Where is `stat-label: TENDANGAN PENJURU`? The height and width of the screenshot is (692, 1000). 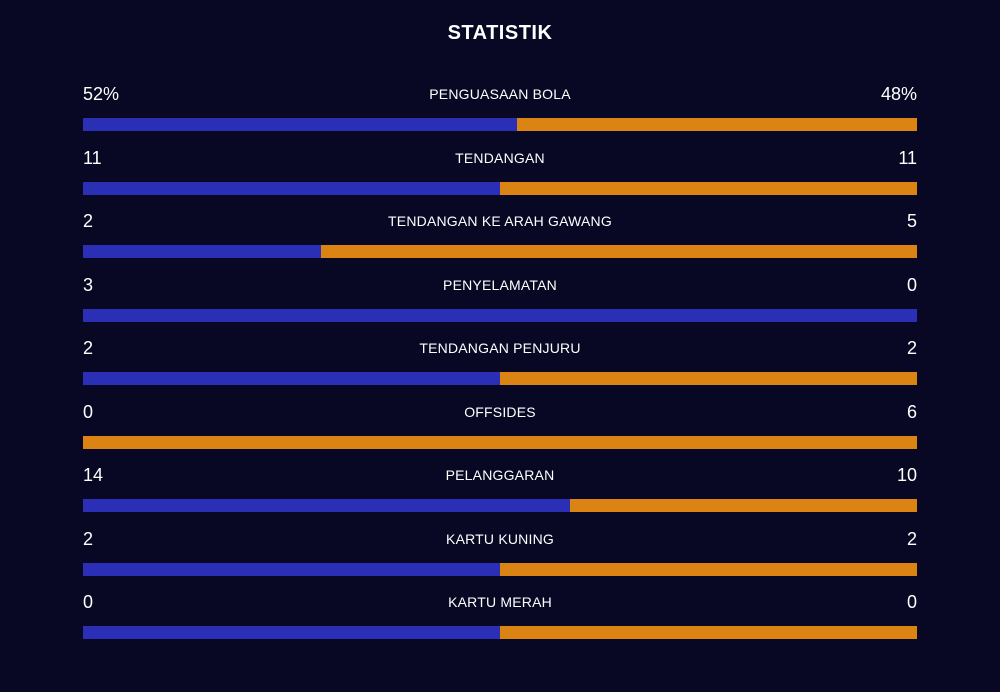
stat-label: TENDANGAN PENJURU is located at coordinates (500, 348).